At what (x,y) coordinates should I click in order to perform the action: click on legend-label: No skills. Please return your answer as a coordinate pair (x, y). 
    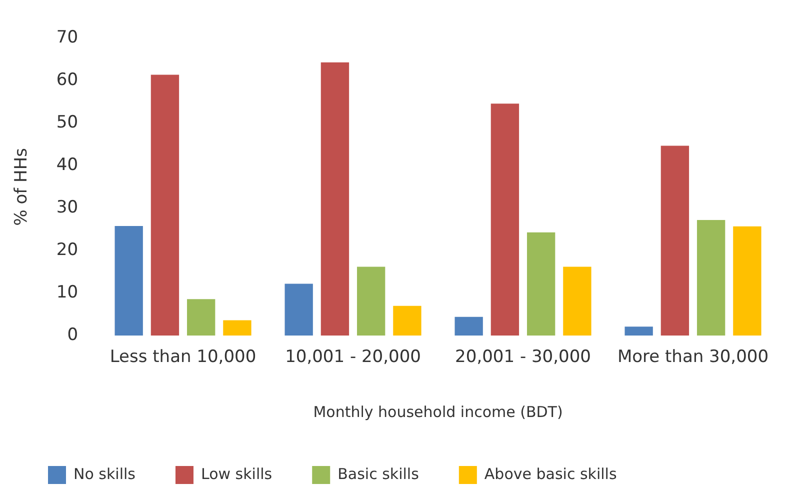
    Looking at the image, I should click on (105, 473).